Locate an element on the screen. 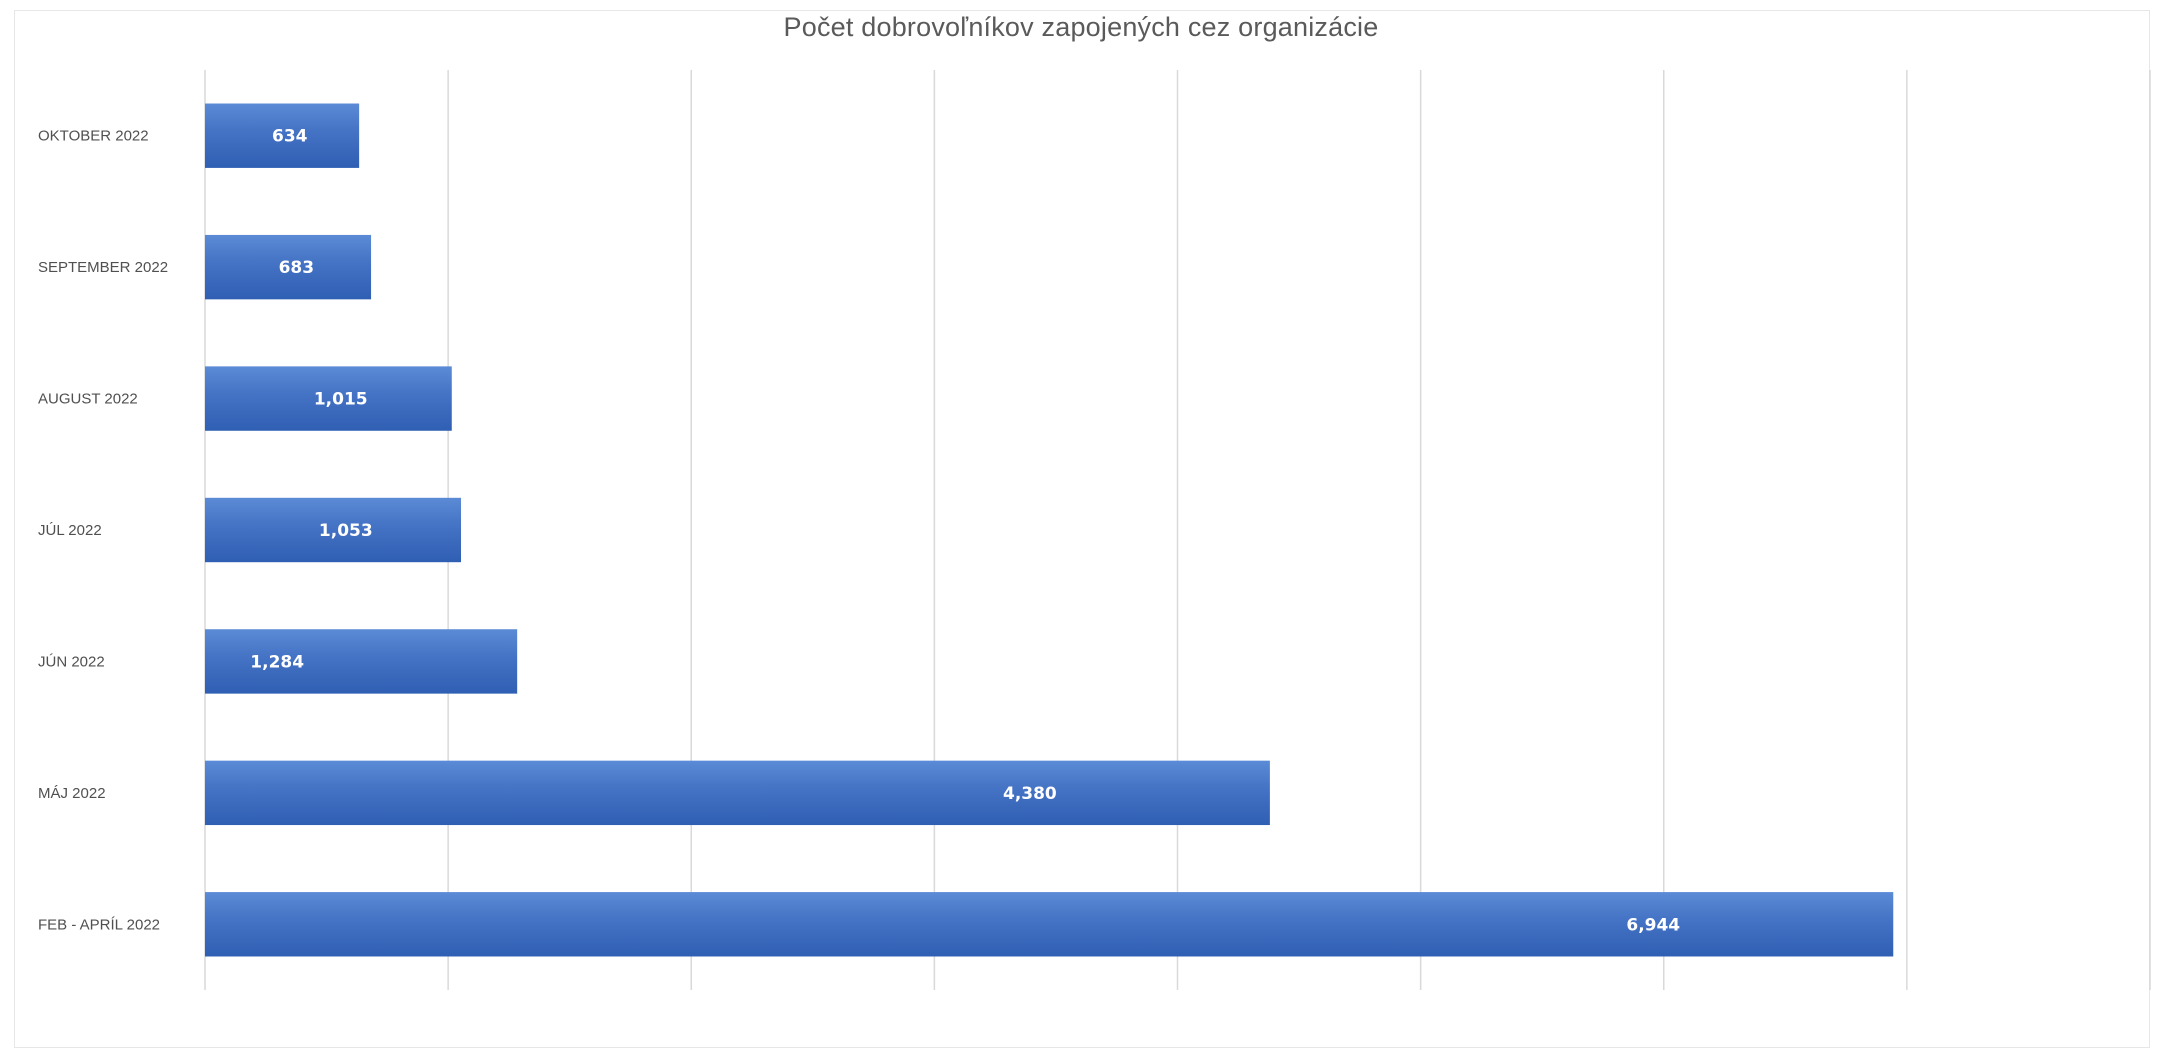  category-label: OKTOBER 2022 is located at coordinates (93, 136).